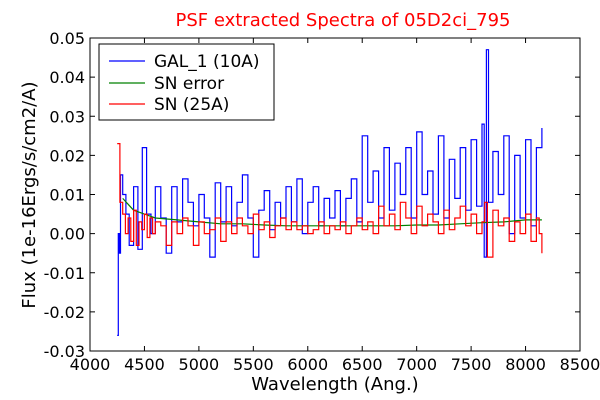 This screenshot has height=400, width=600. What do you see at coordinates (67, 77) in the screenshot?
I see `y-tick-label: 0.04` at bounding box center [67, 77].